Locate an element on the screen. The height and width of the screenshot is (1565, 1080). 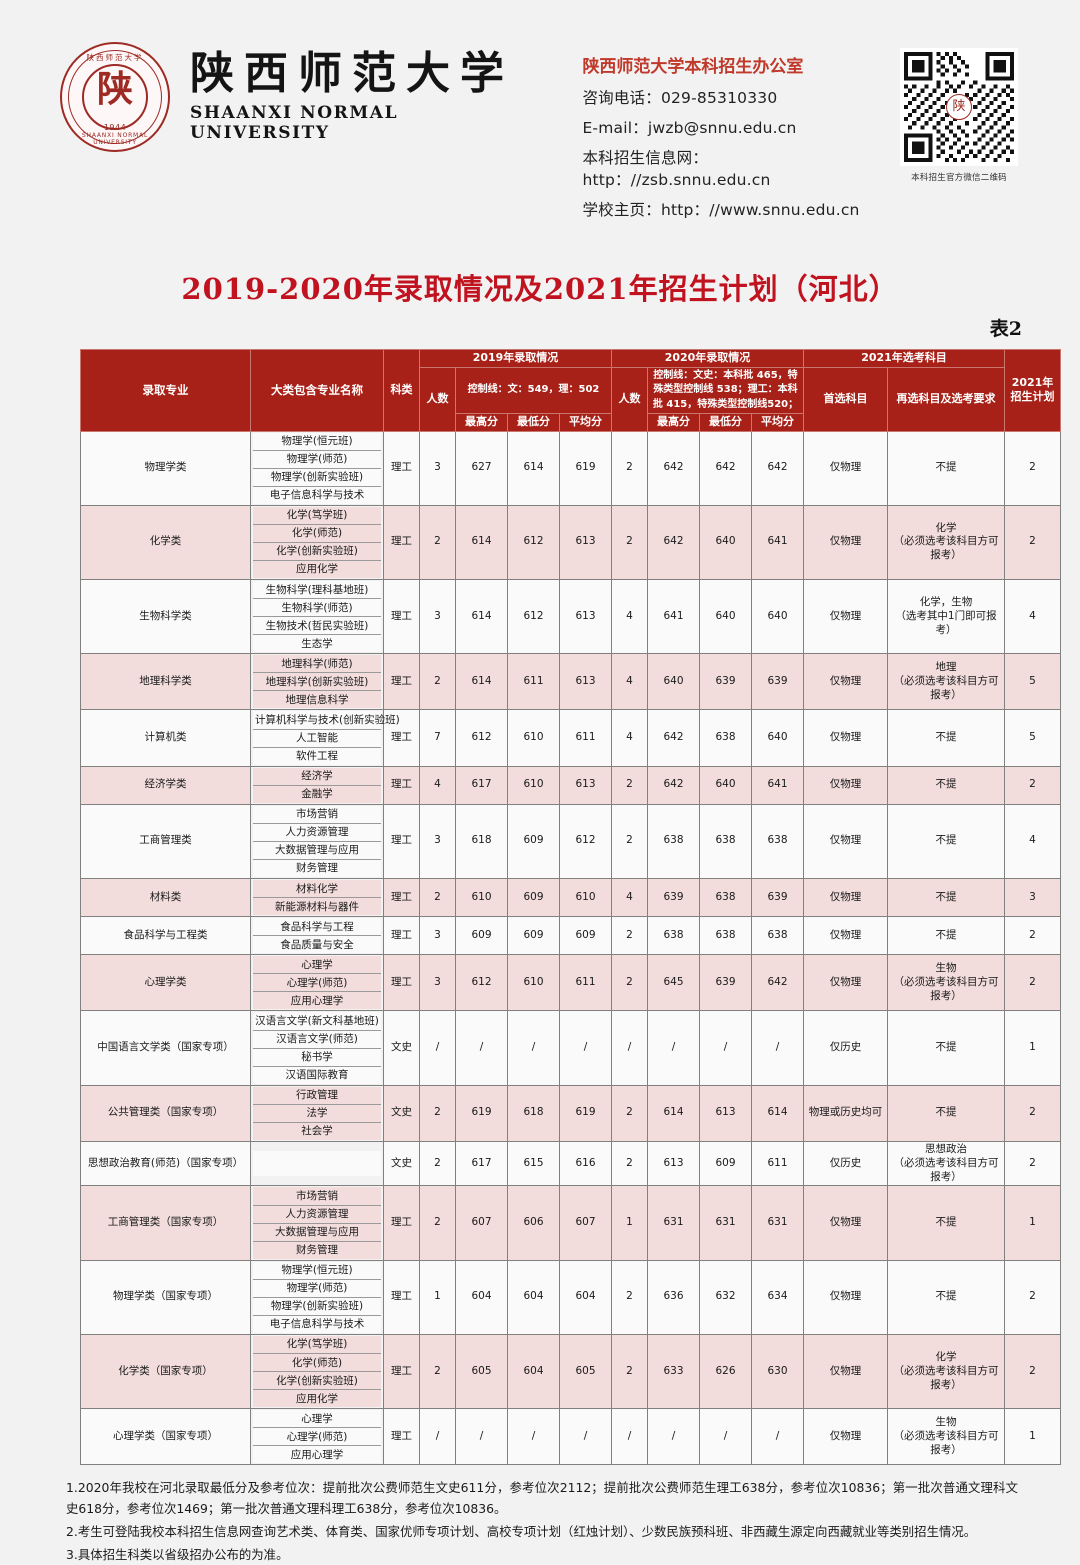
cell-avg-2019: / is located at coordinates (585, 1048).